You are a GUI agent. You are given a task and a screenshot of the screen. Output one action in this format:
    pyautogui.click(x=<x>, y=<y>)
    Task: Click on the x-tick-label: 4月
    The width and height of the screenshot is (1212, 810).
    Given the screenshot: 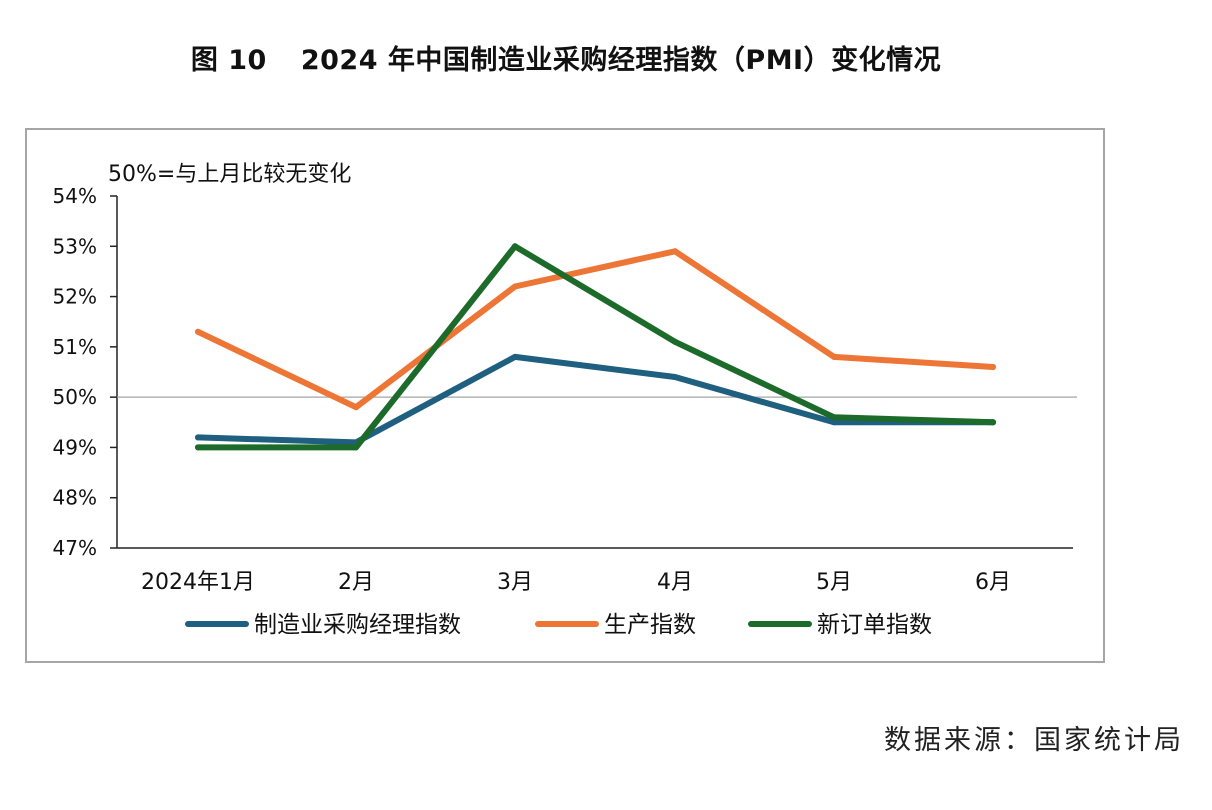 What is the action you would take?
    pyautogui.click(x=675, y=582)
    